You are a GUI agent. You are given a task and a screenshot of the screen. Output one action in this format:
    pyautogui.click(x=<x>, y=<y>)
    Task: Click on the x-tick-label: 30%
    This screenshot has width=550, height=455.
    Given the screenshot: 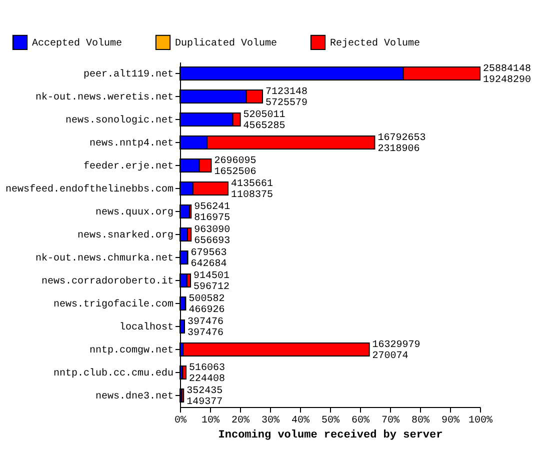 What is the action you would take?
    pyautogui.click(x=270, y=421)
    